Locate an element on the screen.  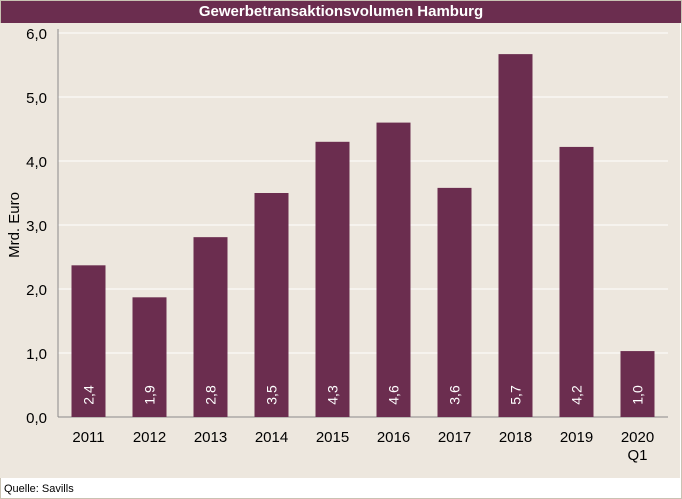
data-label: 1,0 is located at coordinates (638, 395).